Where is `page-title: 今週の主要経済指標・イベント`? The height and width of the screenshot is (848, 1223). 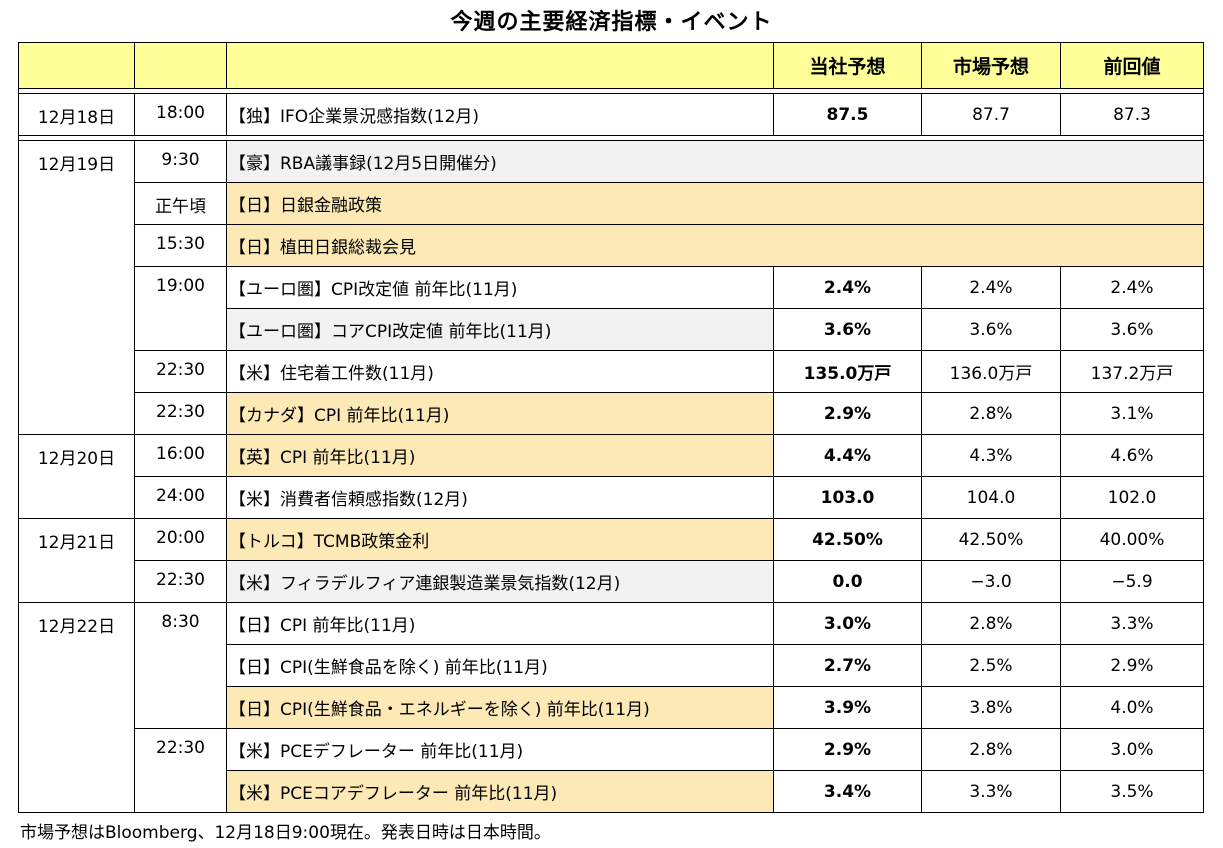
page-title: 今週の主要経済指標・イベント is located at coordinates (611, 22).